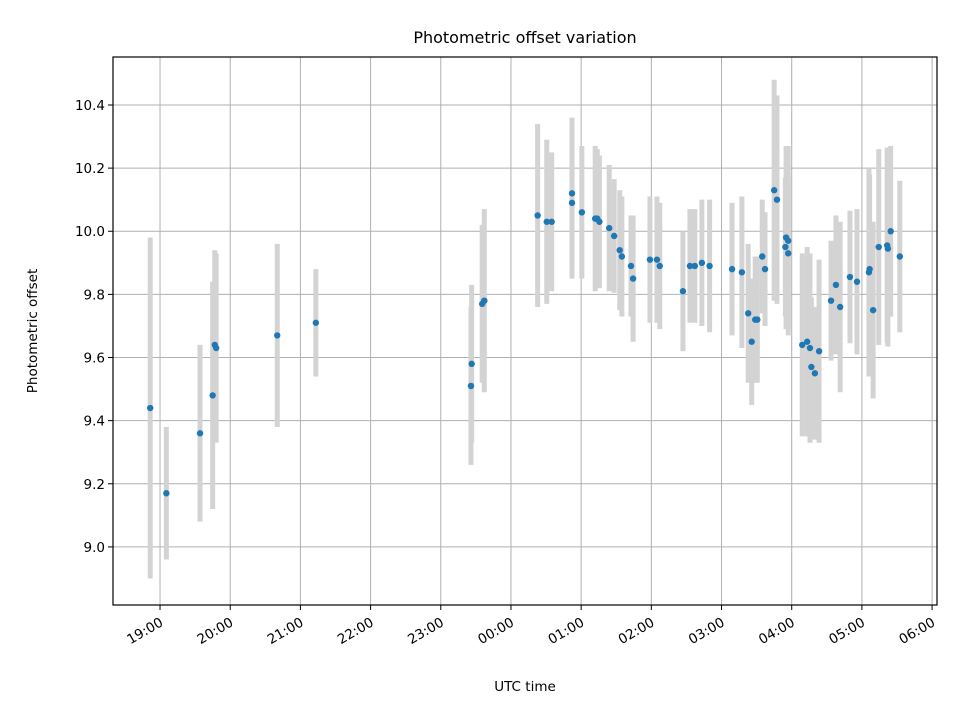 The image size is (960, 724). Describe the element at coordinates (94, 327) in the screenshot. I see `y-axis: 9.0 9.2 9.4 9.6 9.8 10.0 10.2 10.4` at that location.